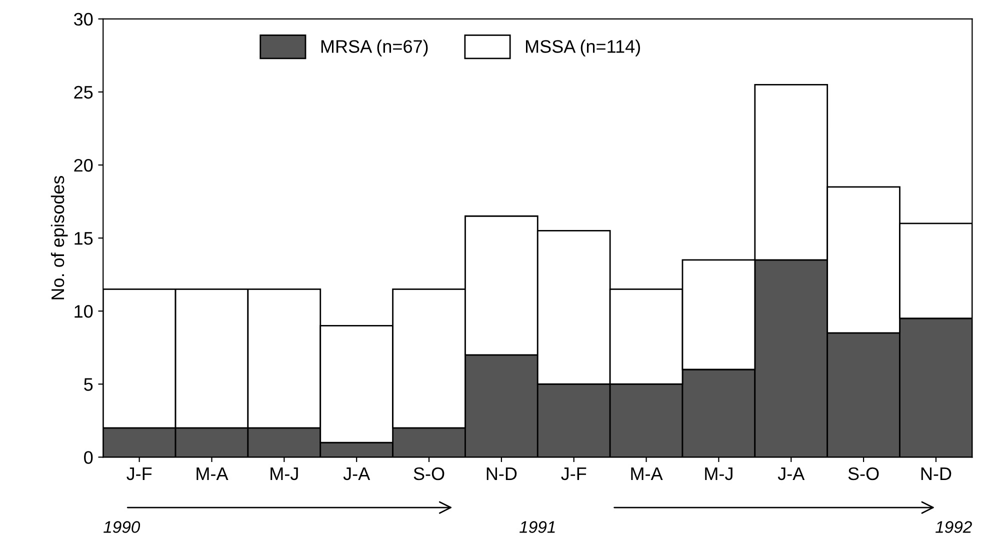 The width and height of the screenshot is (982, 541). What do you see at coordinates (83, 19) in the screenshot?
I see `y-tick-label: 30` at bounding box center [83, 19].